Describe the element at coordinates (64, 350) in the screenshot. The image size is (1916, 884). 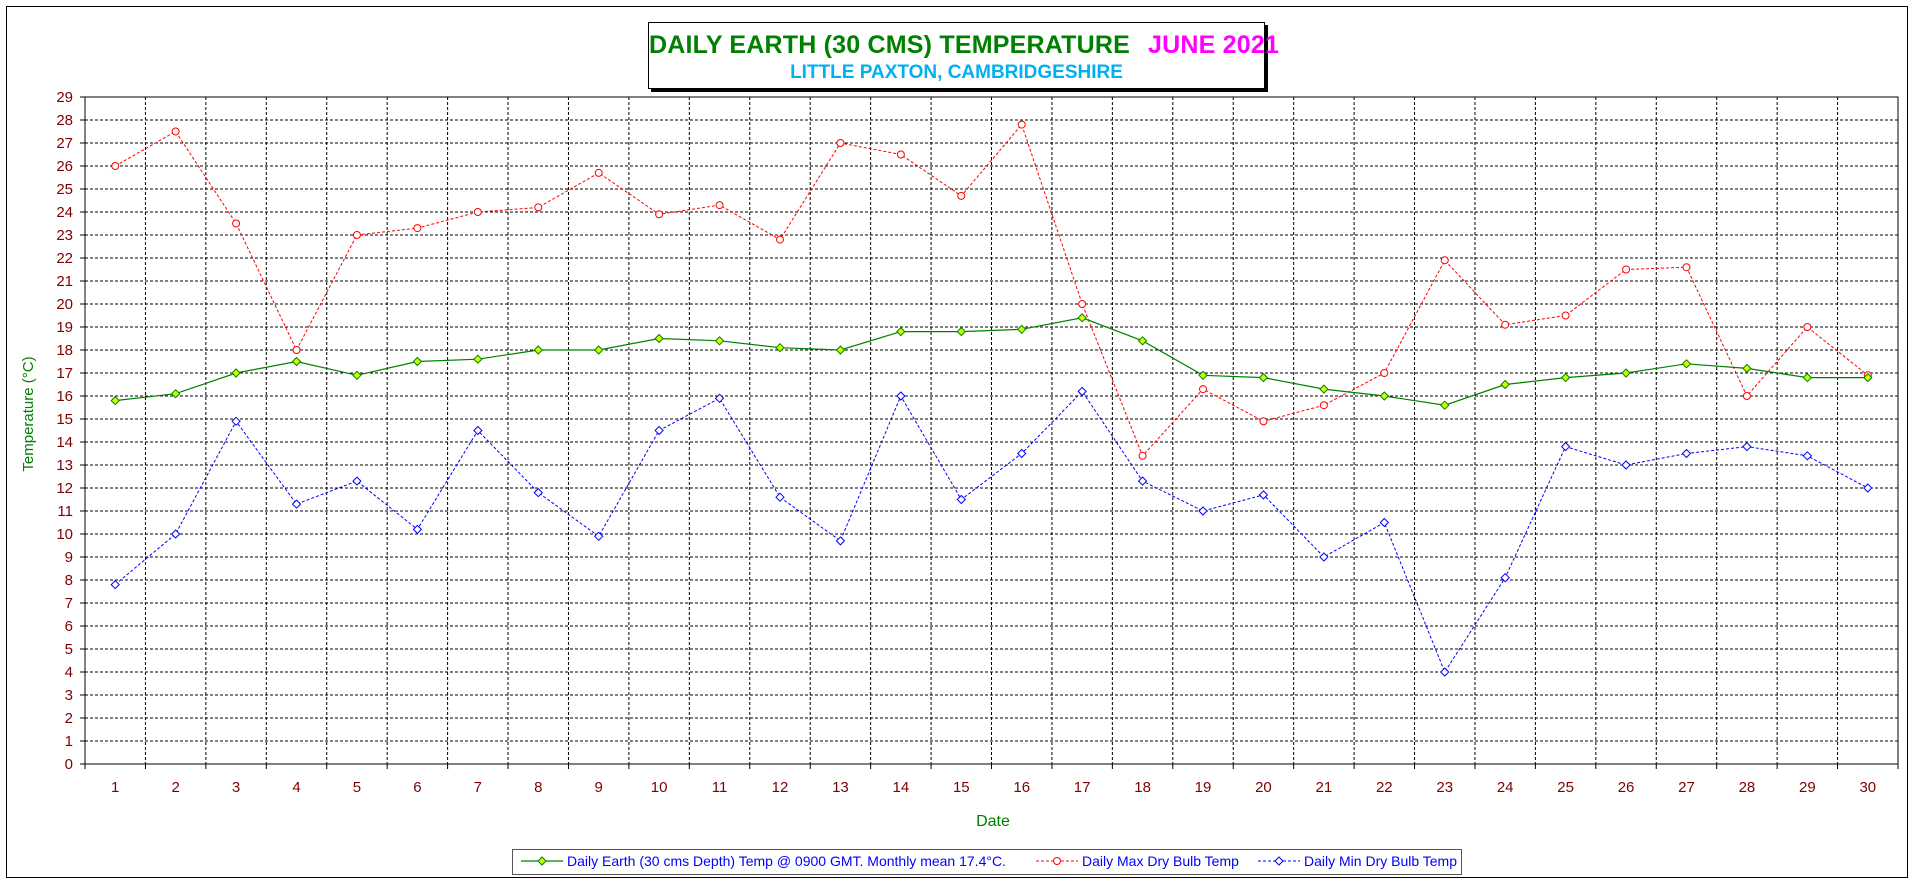
I see `y-tick-label: 18` at that location.